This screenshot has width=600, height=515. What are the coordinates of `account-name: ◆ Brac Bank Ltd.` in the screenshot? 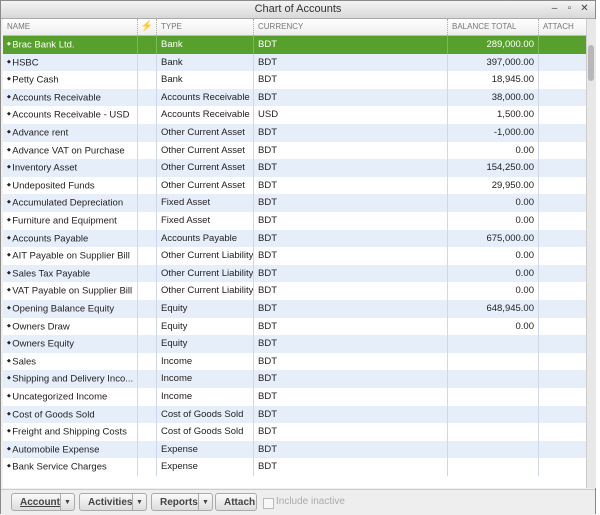 It's located at (70, 45).